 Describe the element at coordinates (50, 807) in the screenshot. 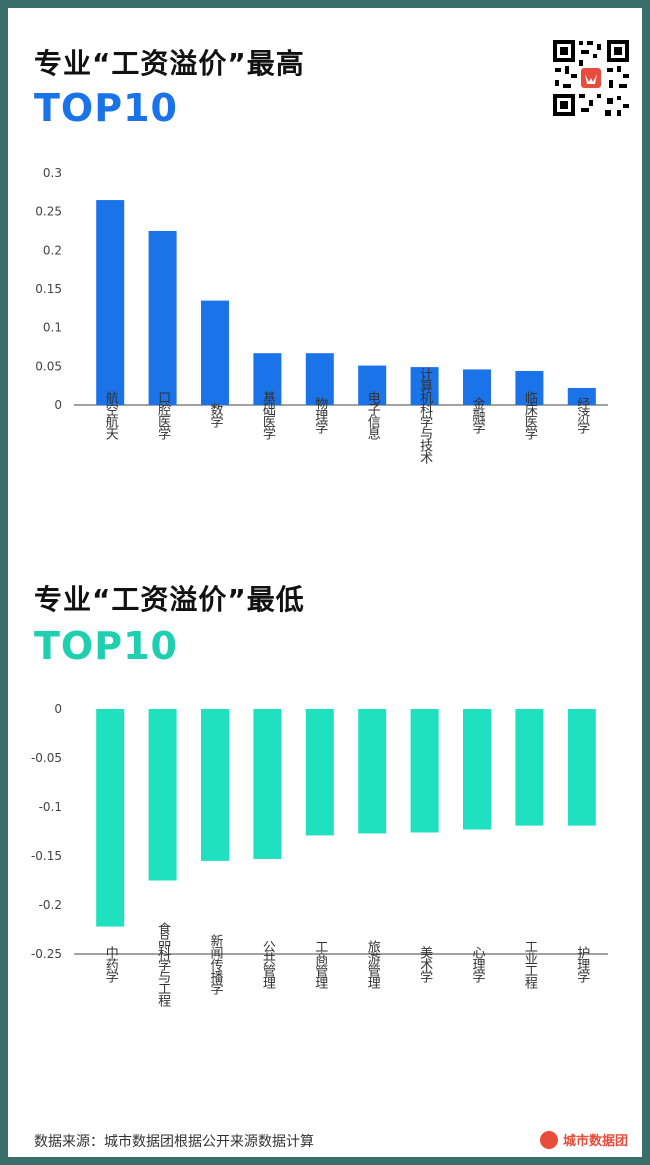

I see `bottom-y-tick: -0.1` at that location.